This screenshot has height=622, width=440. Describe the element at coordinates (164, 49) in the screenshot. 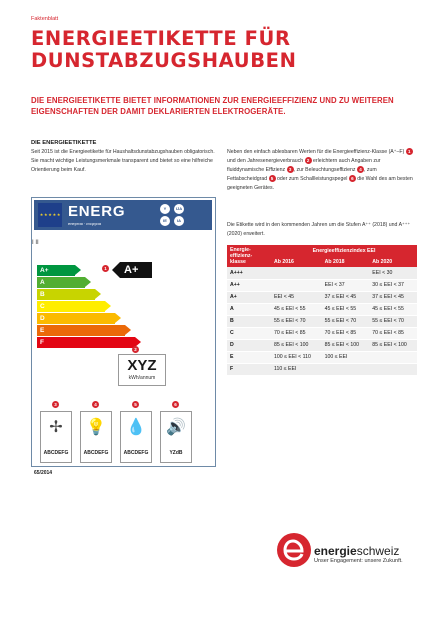

I see `page-title: Energieetikette für Dunstabzugshauben` at that location.